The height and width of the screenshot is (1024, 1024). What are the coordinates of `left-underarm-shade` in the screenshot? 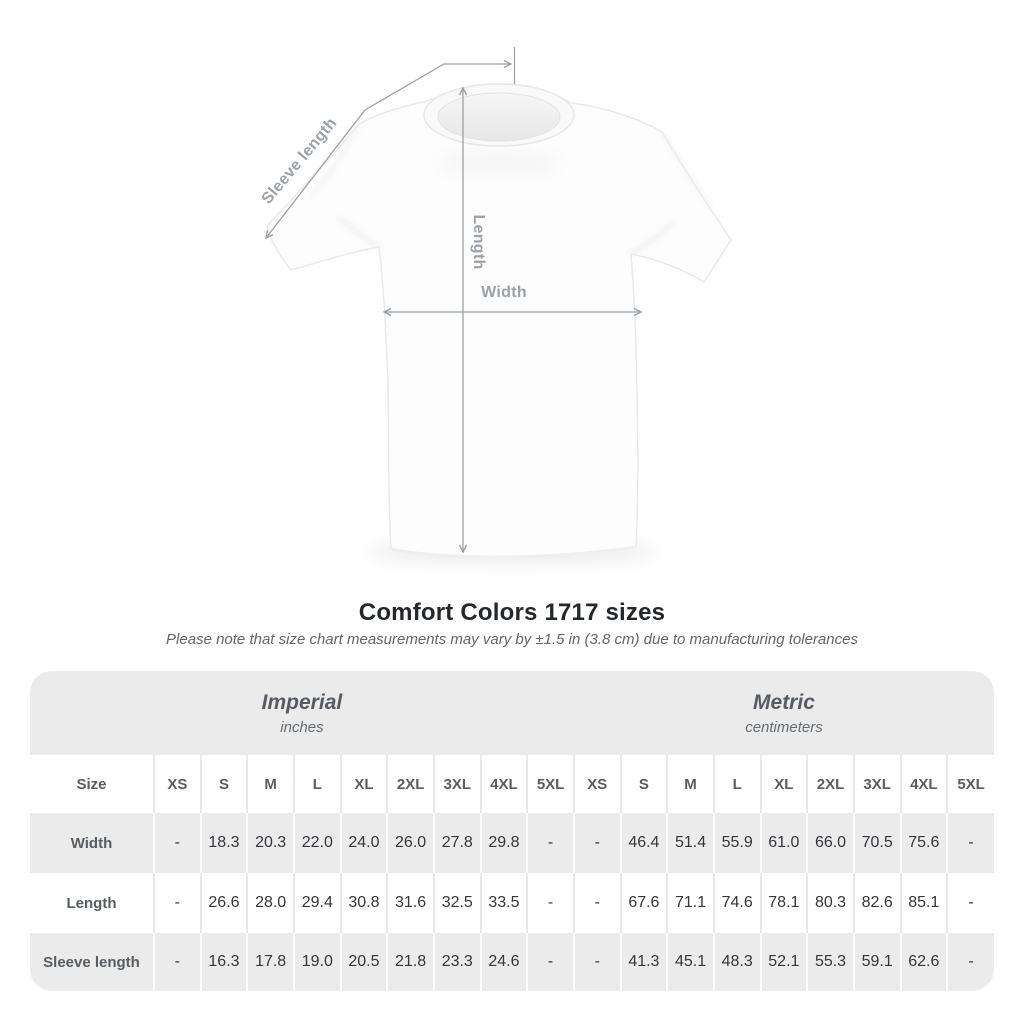 It's located at (360, 233).